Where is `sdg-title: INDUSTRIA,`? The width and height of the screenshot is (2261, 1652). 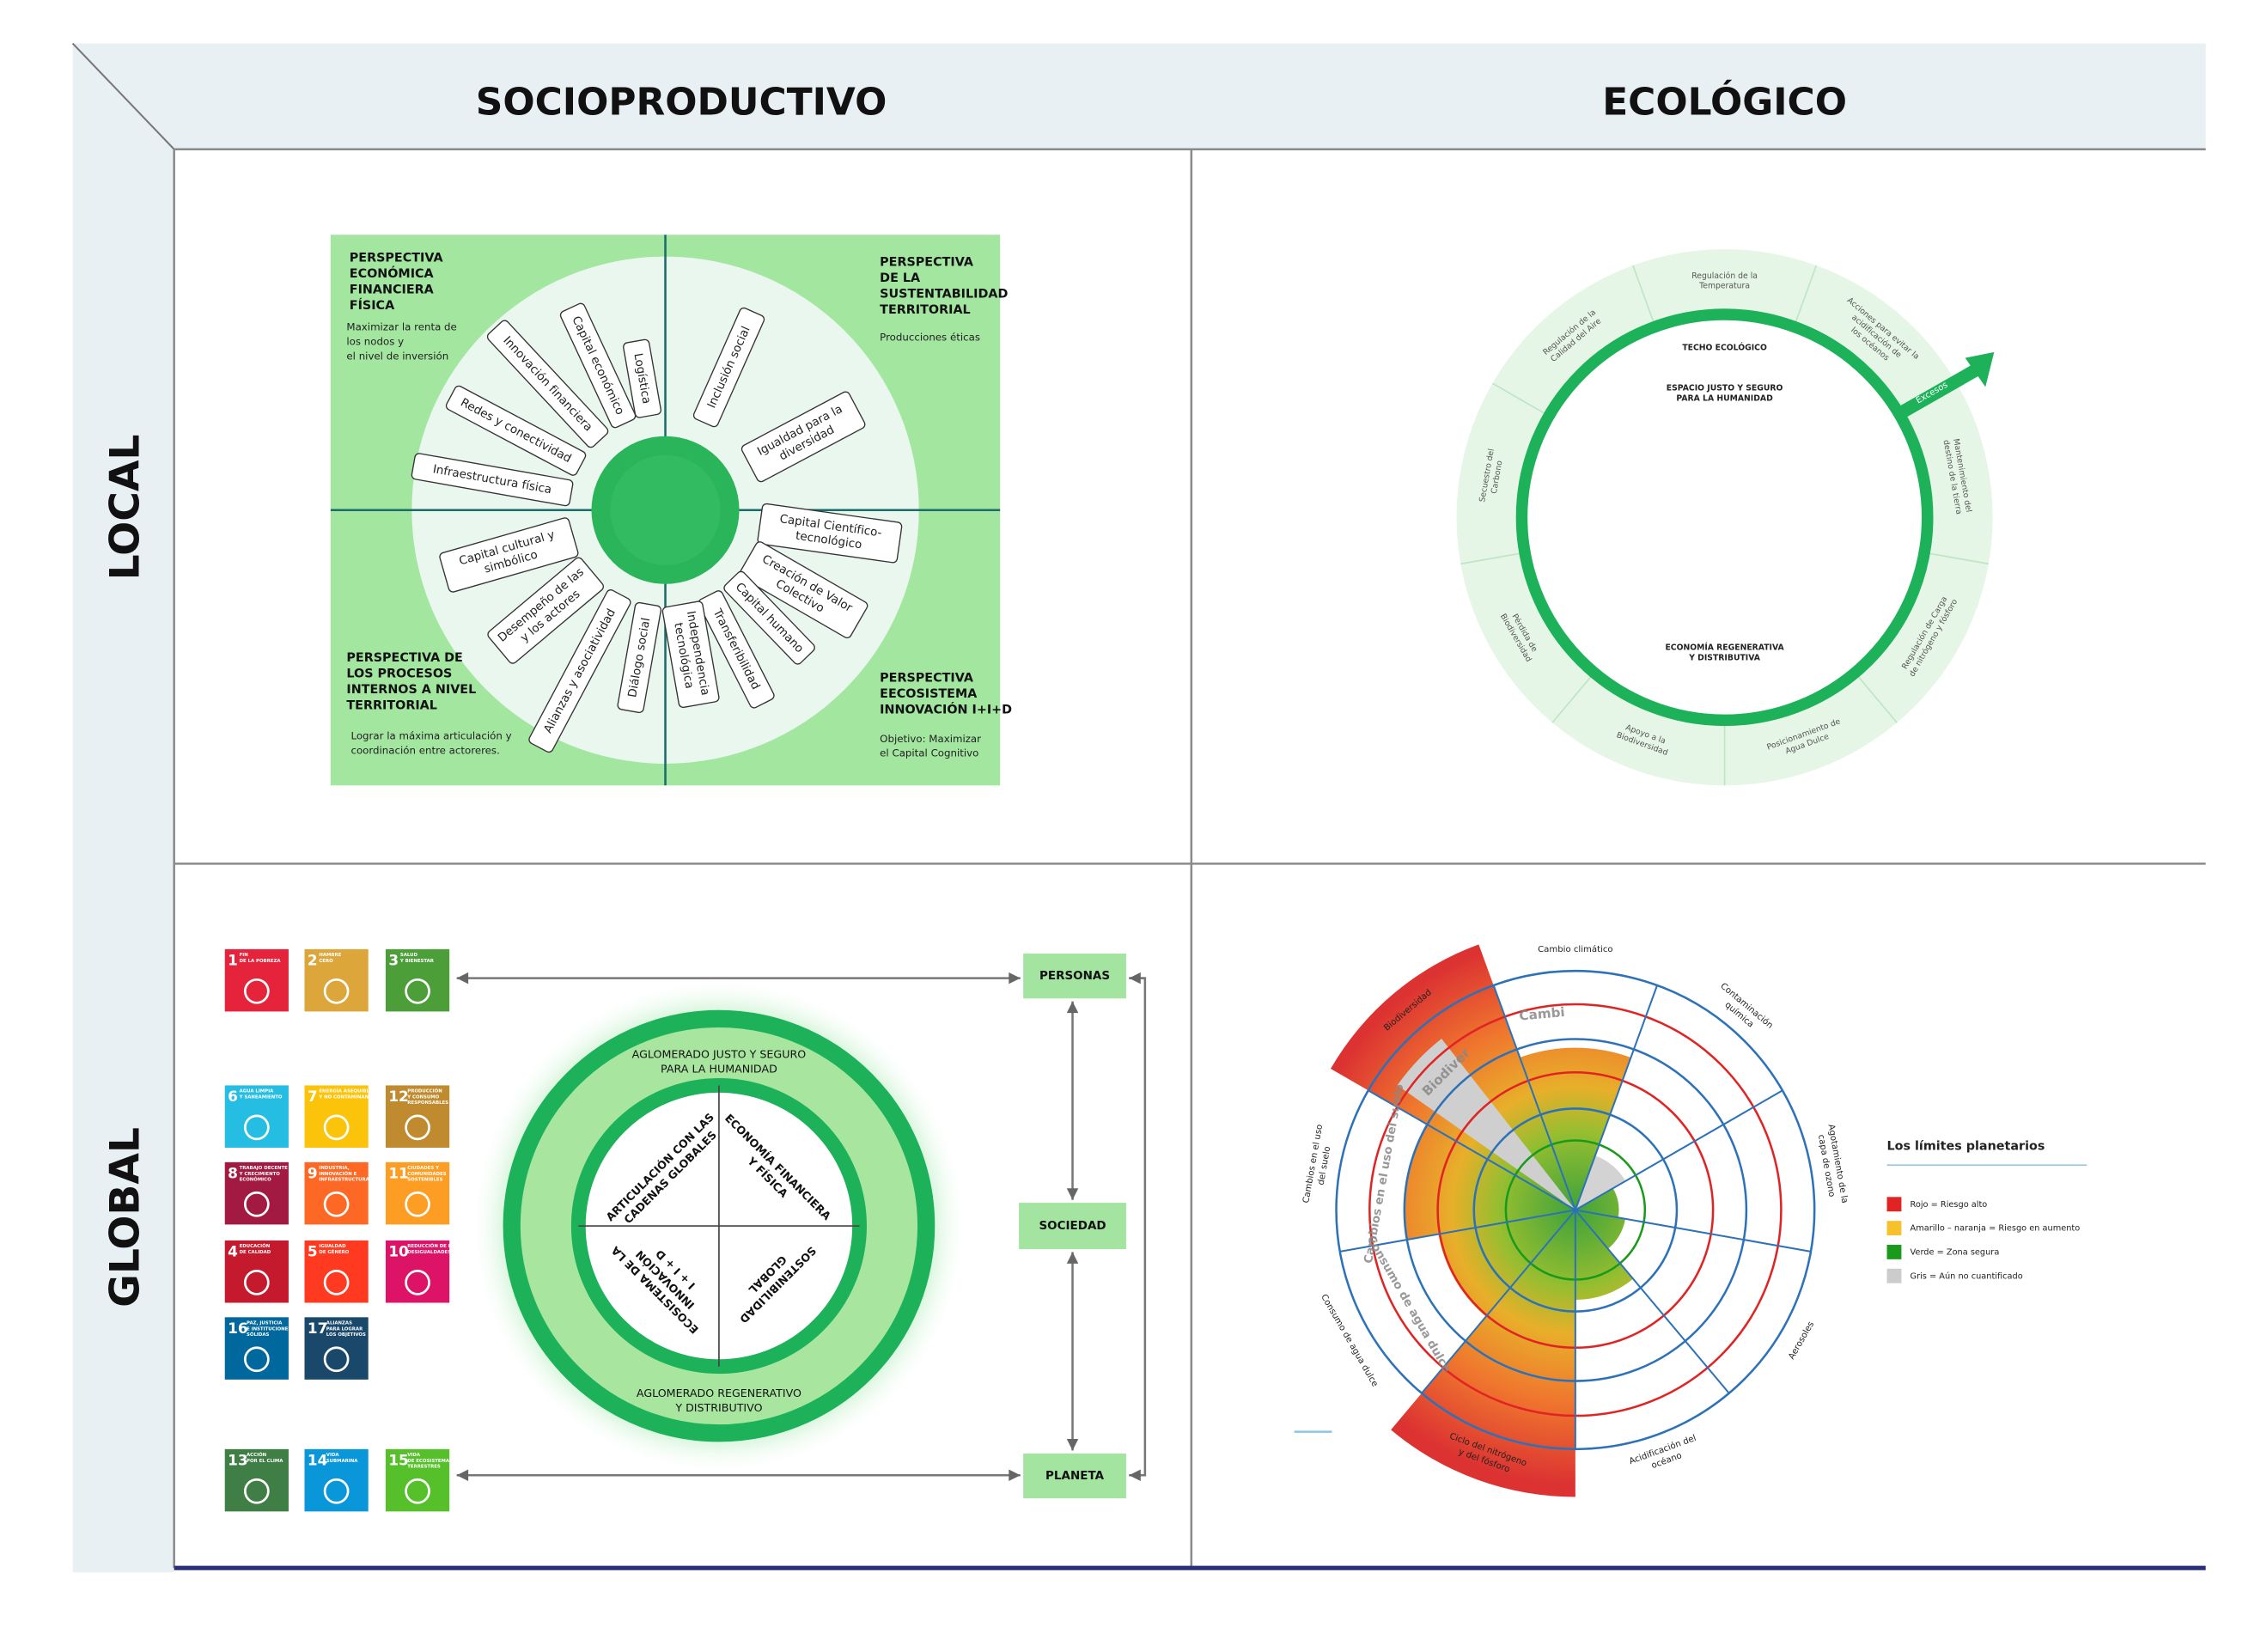 sdg-title: INDUSTRIA, is located at coordinates (334, 1169).